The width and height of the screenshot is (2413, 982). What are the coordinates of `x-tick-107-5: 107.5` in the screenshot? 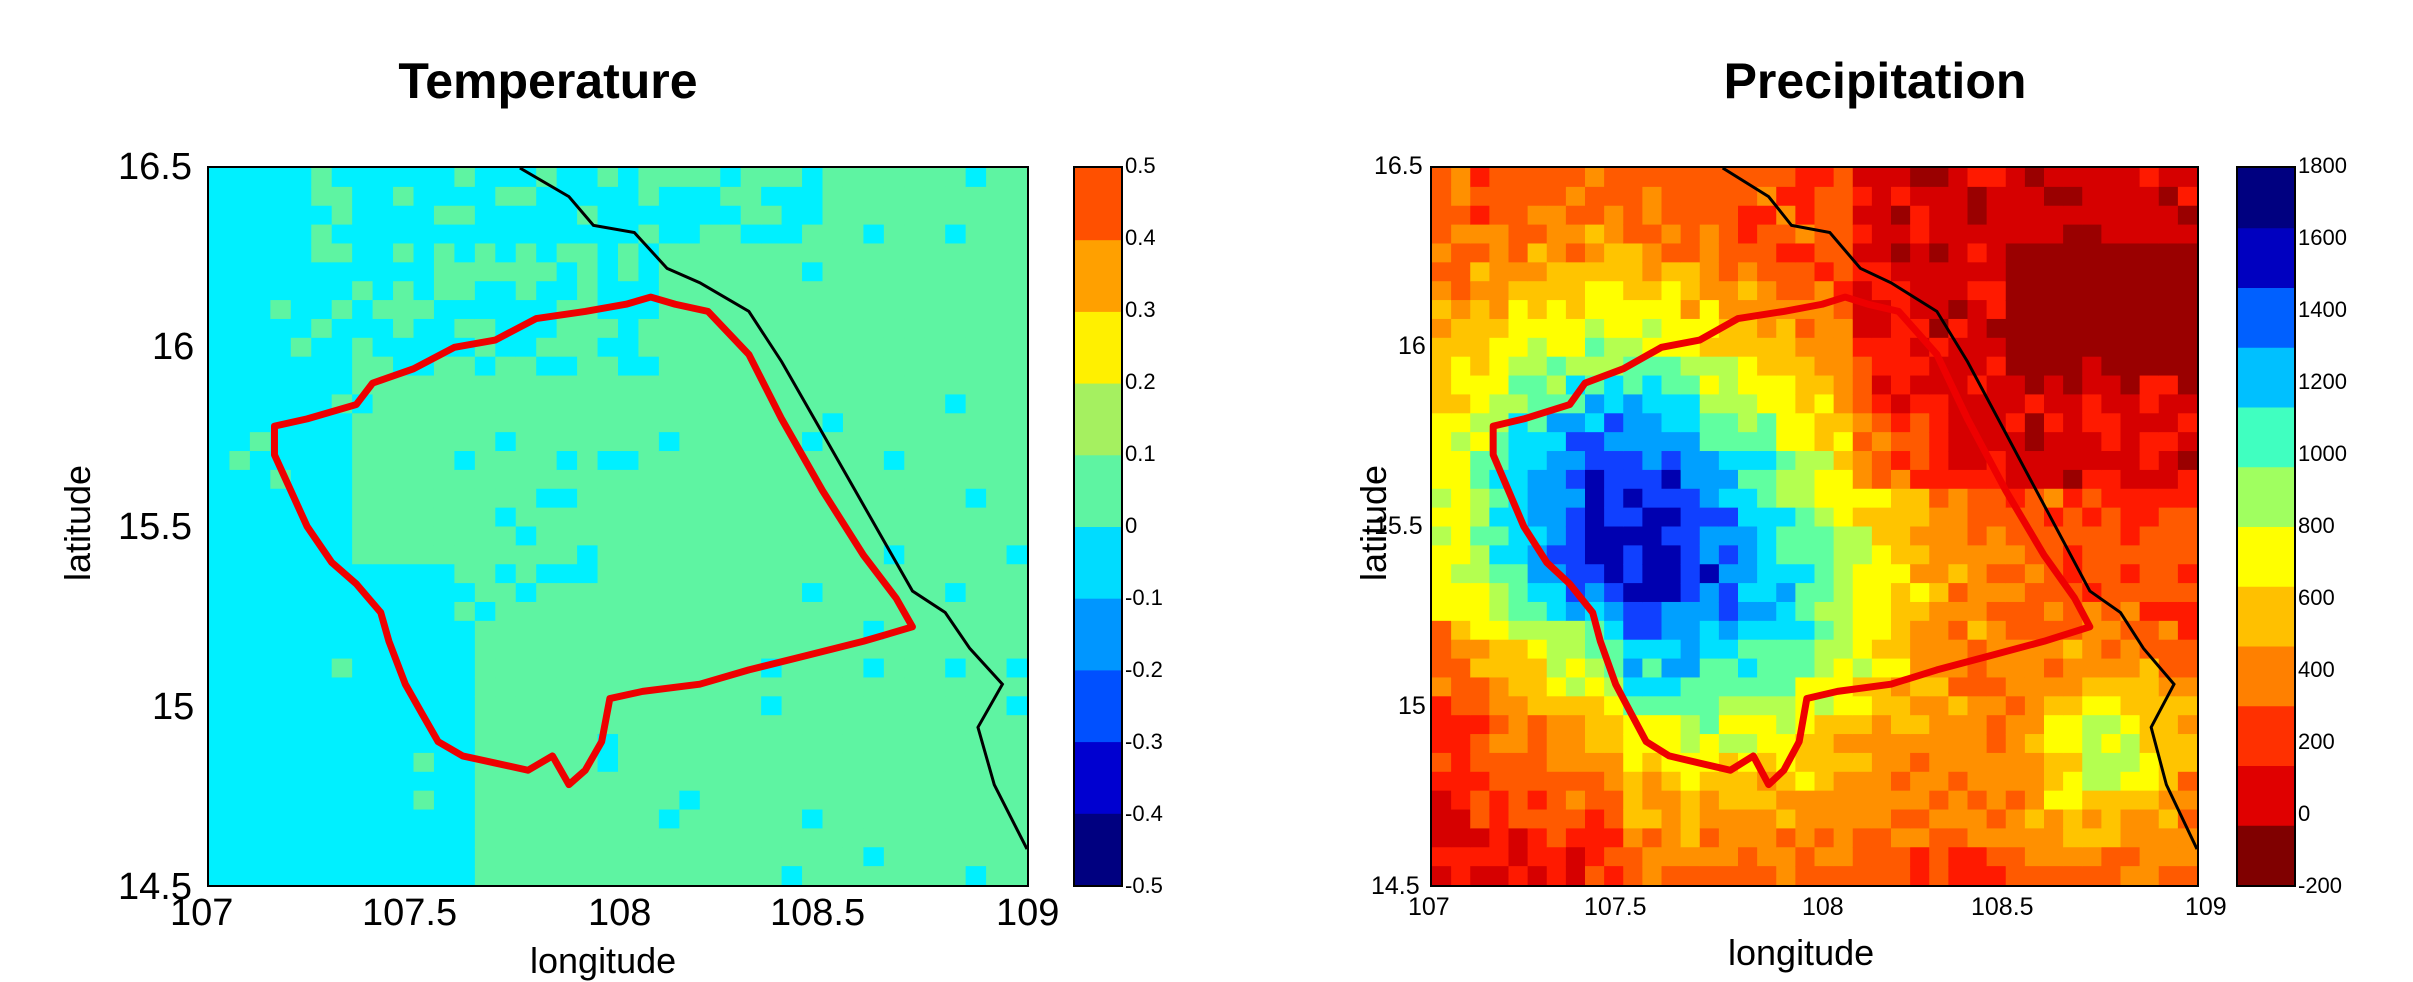 It's located at (410, 913).